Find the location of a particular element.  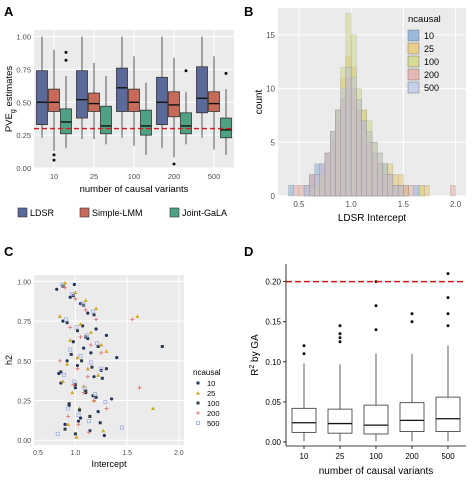

panel-label-d: D is located at coordinates (248, 251).